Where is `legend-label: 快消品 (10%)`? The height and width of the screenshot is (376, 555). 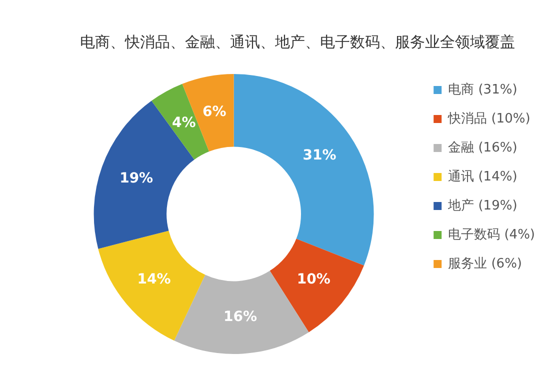
legend-label: 快消品 (10%) is located at coordinates (488, 118).